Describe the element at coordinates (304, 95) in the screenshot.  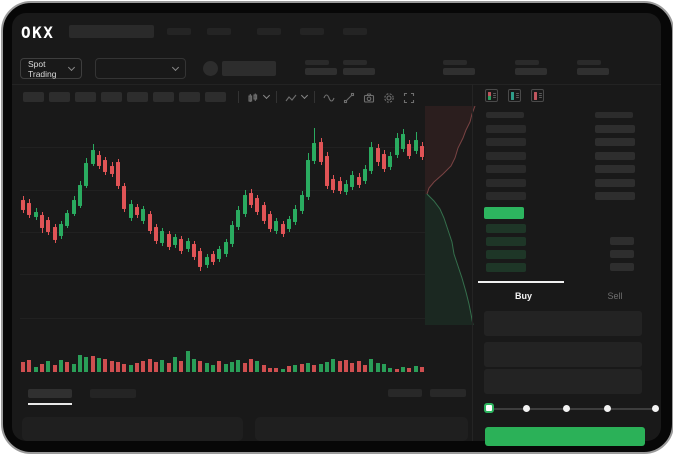
I see `indicators-chevron-icon` at that location.